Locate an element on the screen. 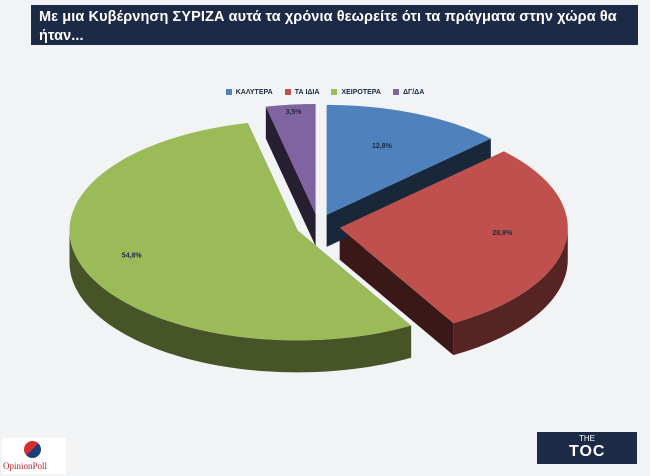  pie-slice-ta-idia is located at coordinates (453, 237).